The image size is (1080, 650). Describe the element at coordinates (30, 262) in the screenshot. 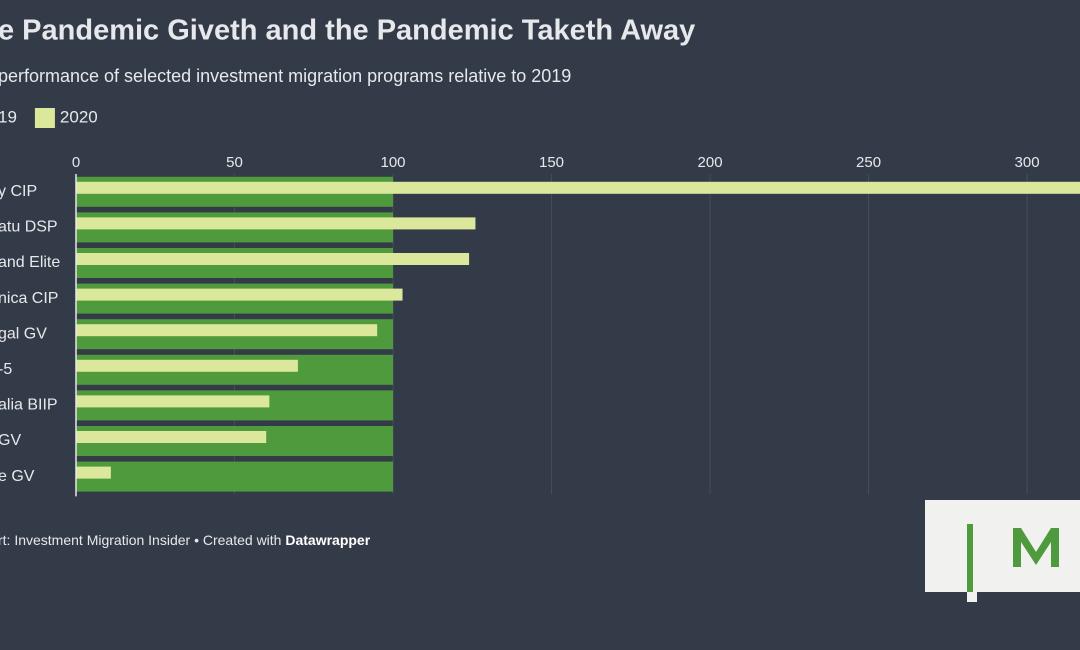

I see `category-label: and Elite` at that location.